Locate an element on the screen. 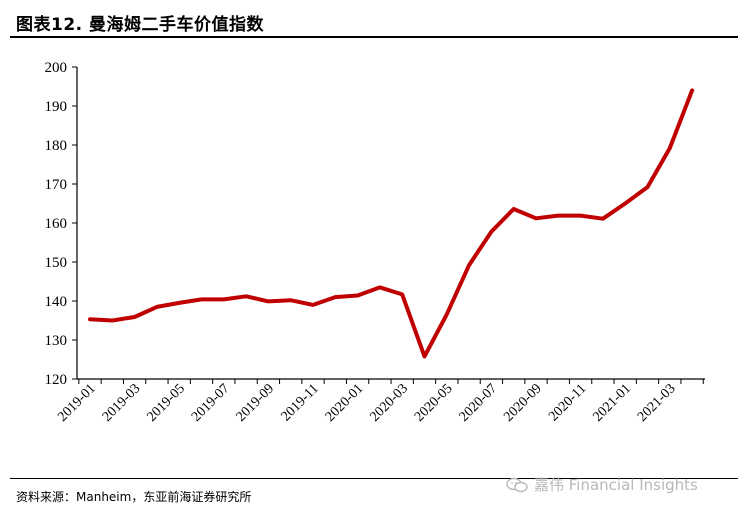 This screenshot has height=516, width=748. x-tick-label: 2020-07 is located at coordinates (479, 403).